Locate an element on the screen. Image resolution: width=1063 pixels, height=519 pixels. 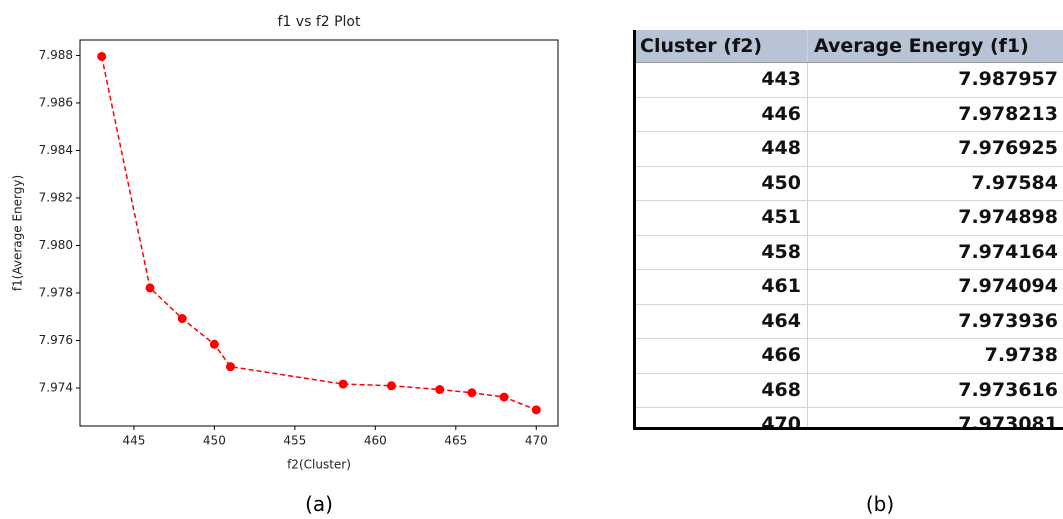
table-cell: 7.973936 is located at coordinates (1008, 320).